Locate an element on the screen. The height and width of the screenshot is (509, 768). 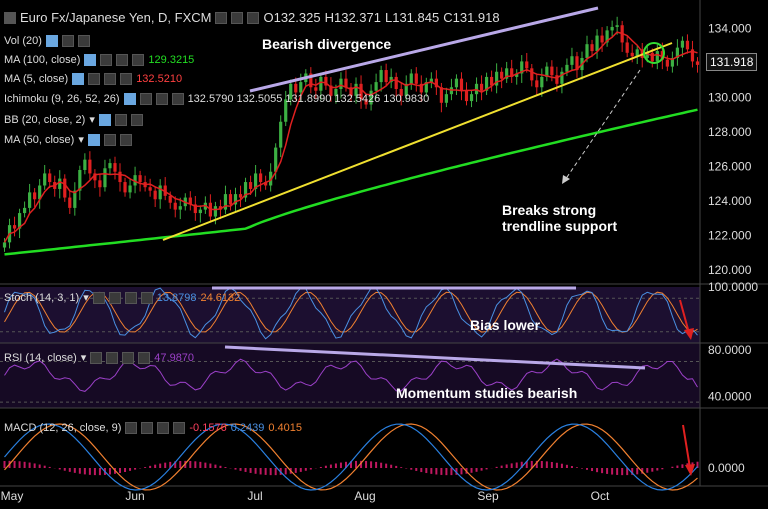
stoch-legend: Stoch (14, 3, 1) ▾ 13.8798 24.6132 is located at coordinates (122, 297).